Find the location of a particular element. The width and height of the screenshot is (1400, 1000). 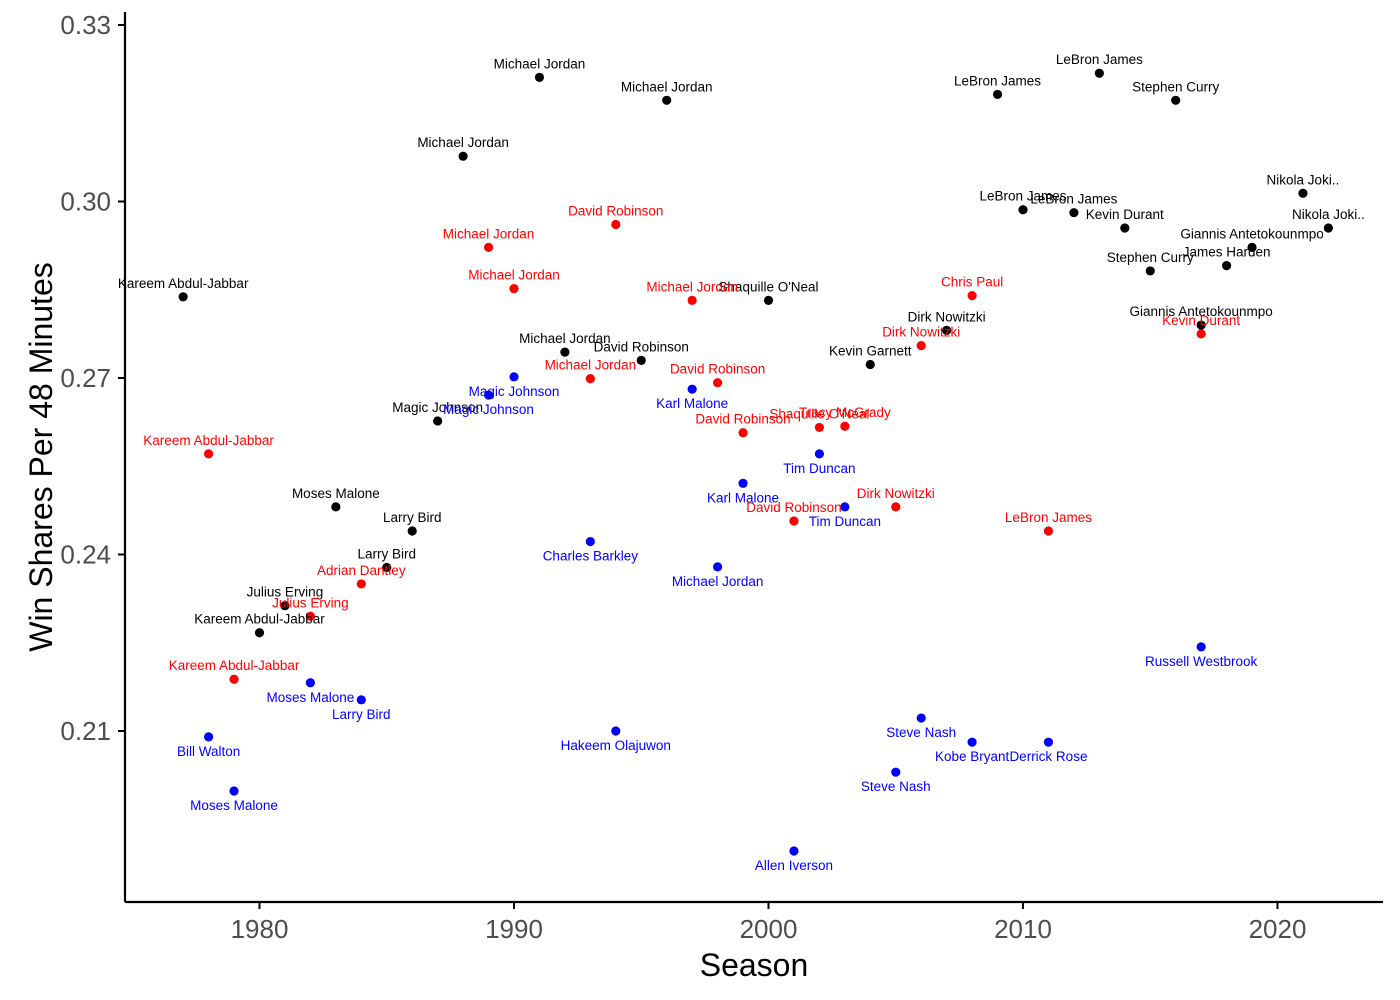

x-axis-ticks: 1980 1990 2000 2010 2020 is located at coordinates (768, 923).